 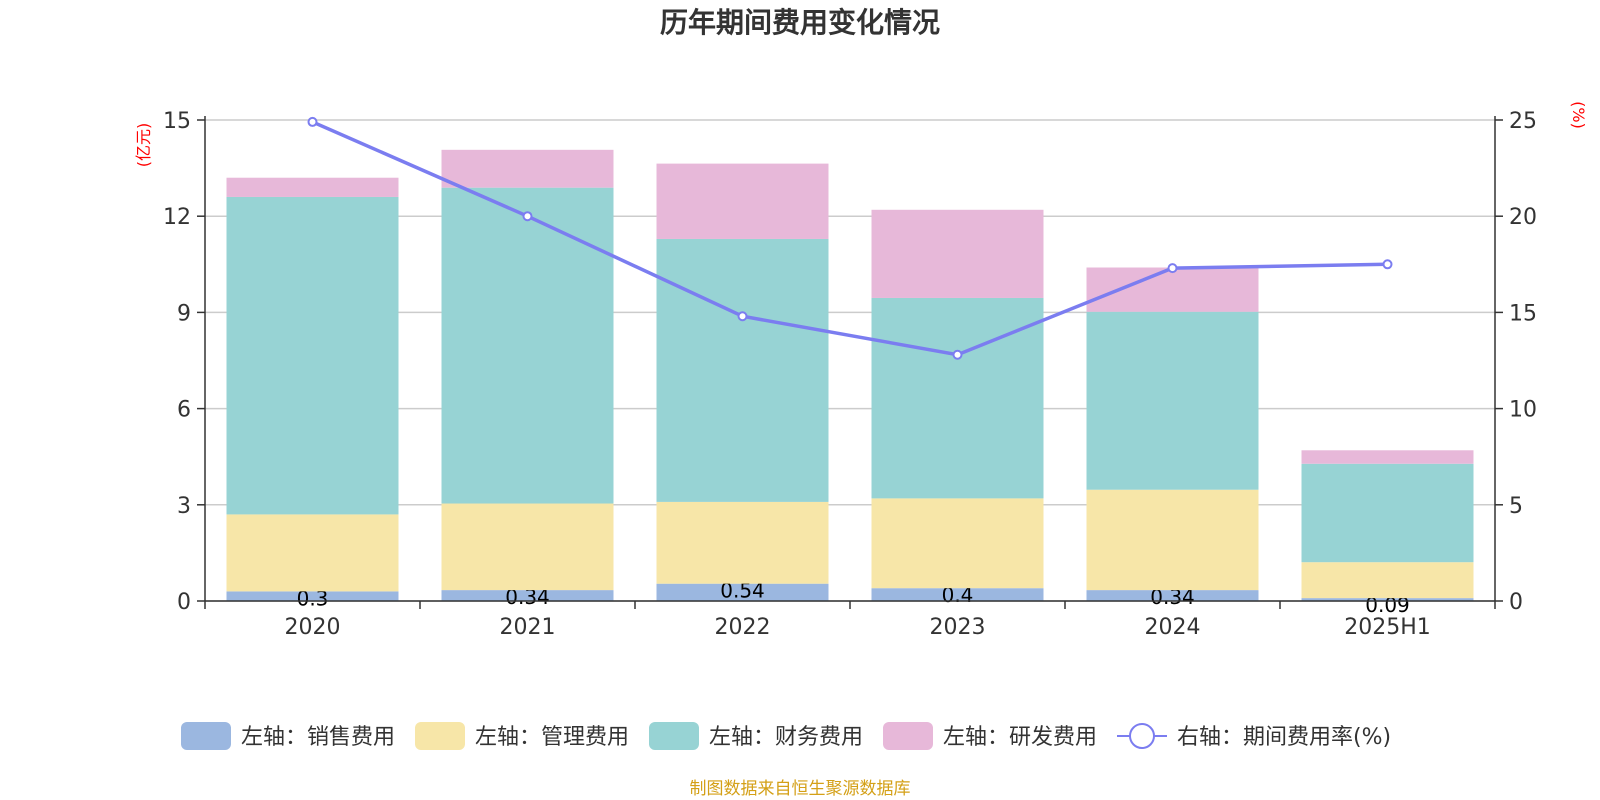 What do you see at coordinates (184, 602) in the screenshot?
I see `left-tick-label: 0` at bounding box center [184, 602].